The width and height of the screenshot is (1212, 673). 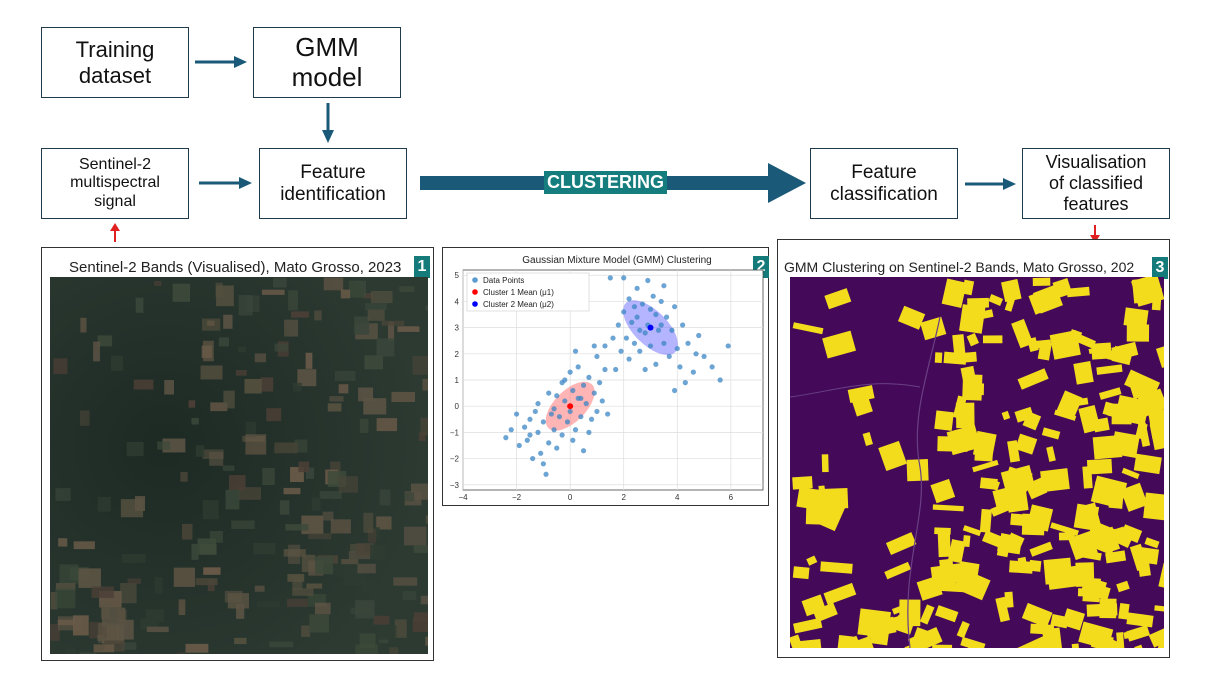 I want to click on x-tick-label: 0, so click(x=570, y=497).